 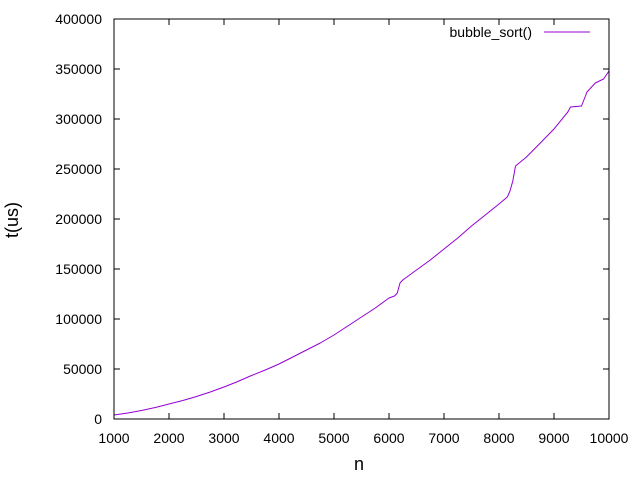 What do you see at coordinates (78, 219) in the screenshot?
I see `y-tick-label: 200000` at bounding box center [78, 219].